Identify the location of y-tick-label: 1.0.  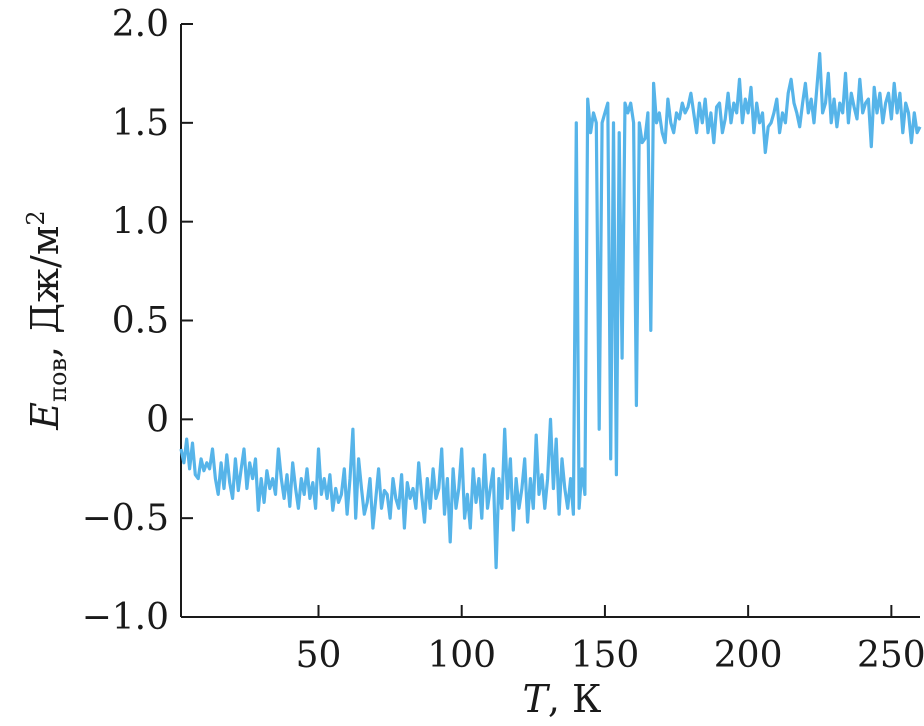
(140, 222).